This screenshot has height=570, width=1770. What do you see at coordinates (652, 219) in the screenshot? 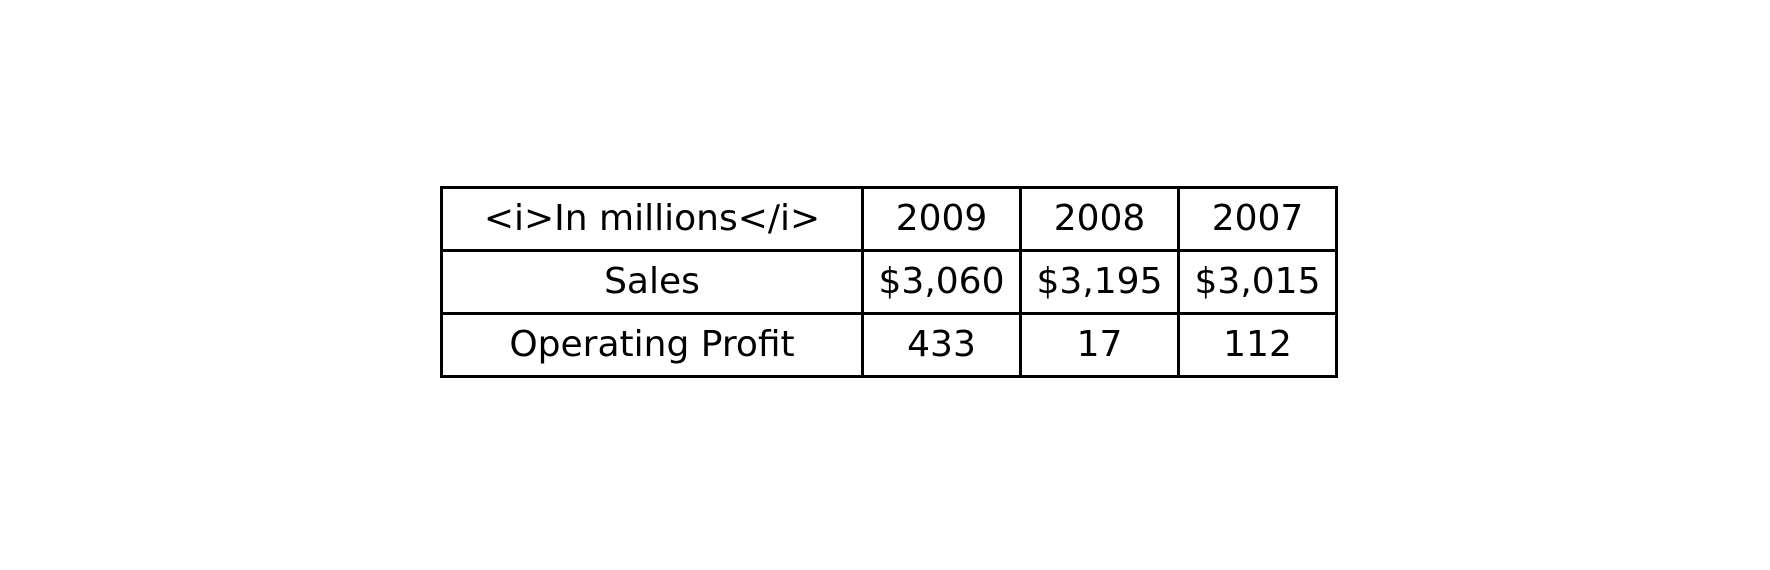
I see `header-cell: <i>In millions</i>` at bounding box center [652, 219].